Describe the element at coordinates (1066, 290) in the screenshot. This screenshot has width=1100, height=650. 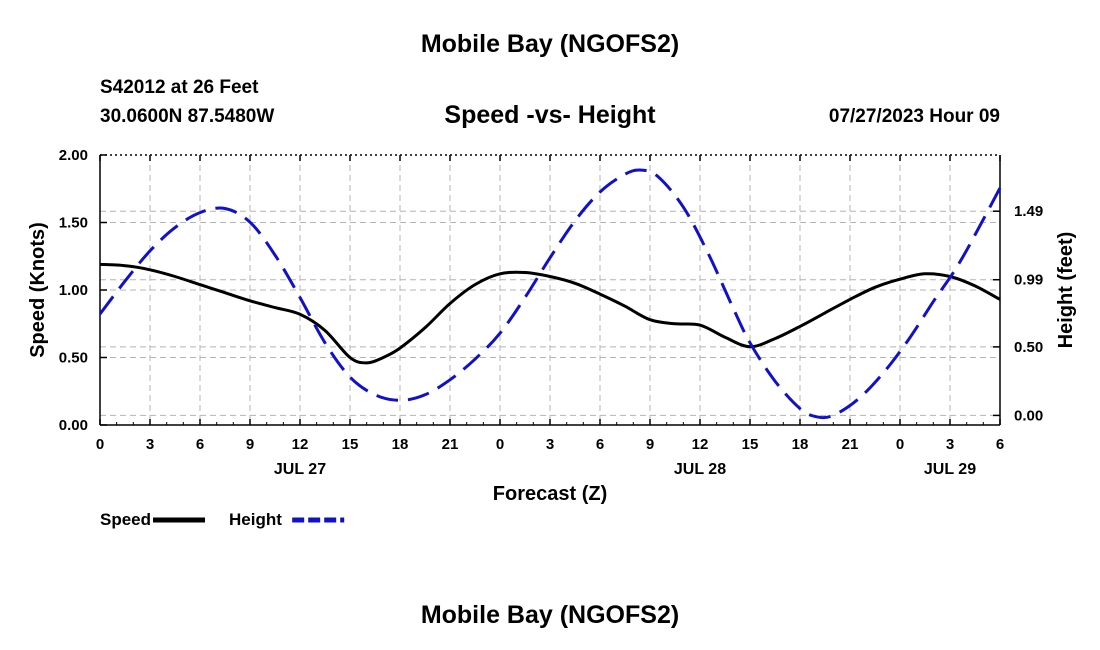
I see `y2-axis-title: Height (feet)` at that location.